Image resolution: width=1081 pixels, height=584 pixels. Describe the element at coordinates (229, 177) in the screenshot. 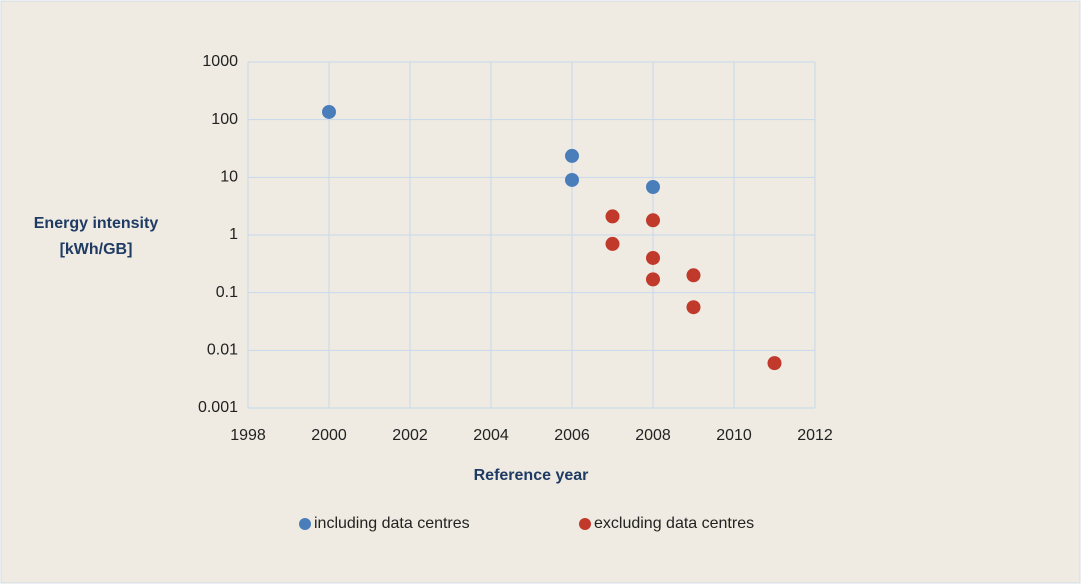

I see `y-tick-label: 10` at that location.